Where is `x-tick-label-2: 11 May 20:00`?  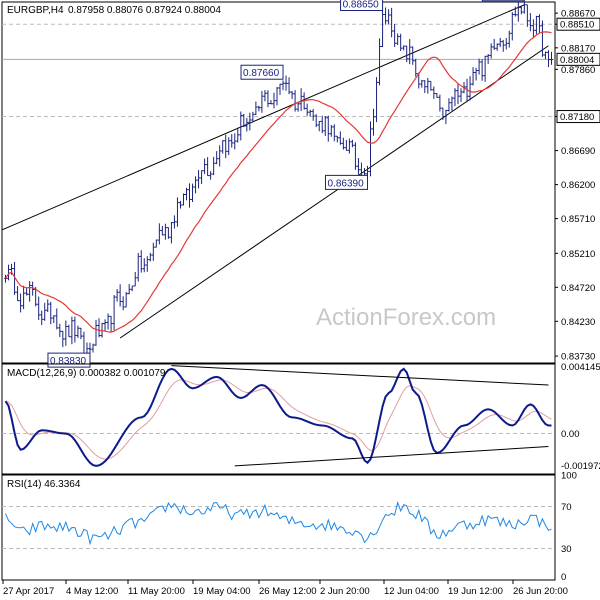 x-tick-label-2: 11 May 20:00 is located at coordinates (156, 591).